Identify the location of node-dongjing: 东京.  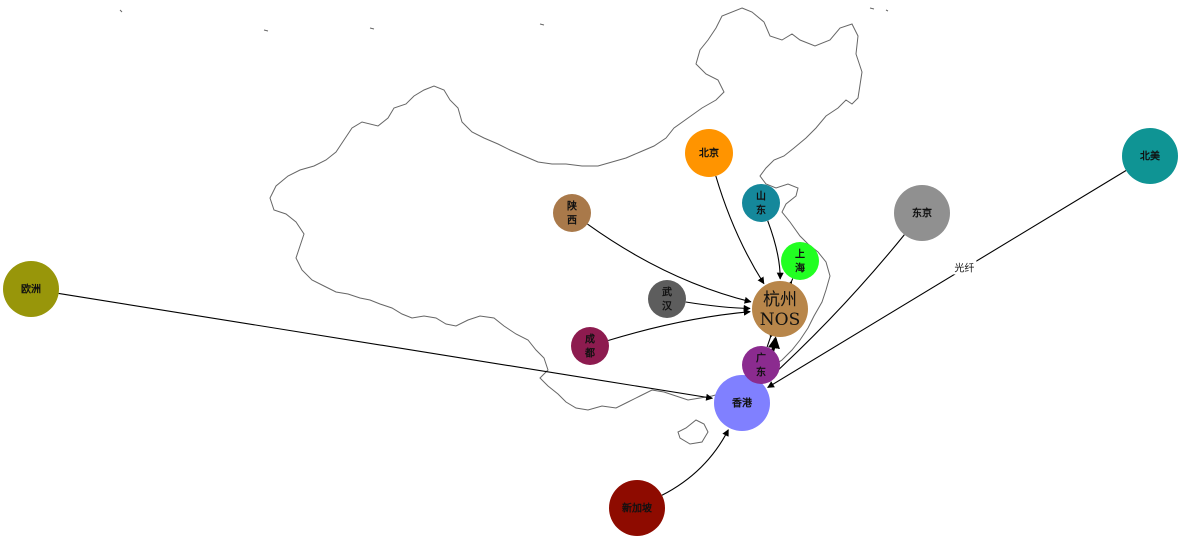
(922, 213).